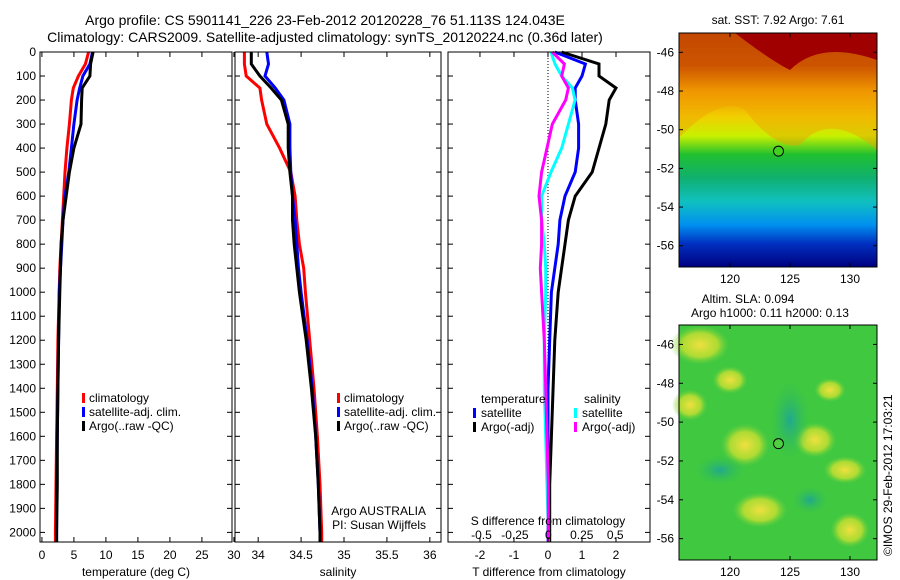  I want to click on x2-tick-label: 0, so click(548, 535).